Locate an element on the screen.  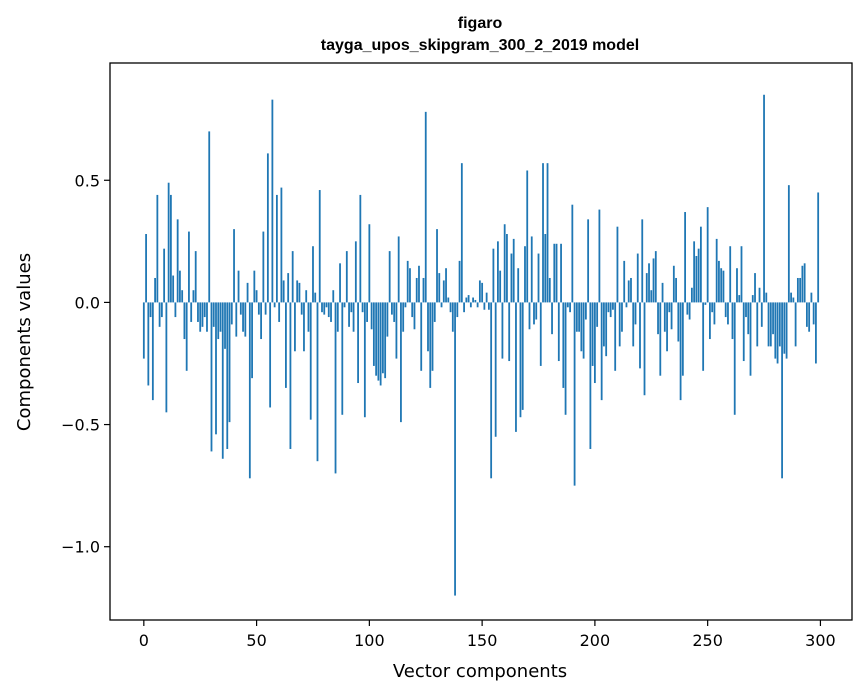
y-tick-label-3: 0.5 is located at coordinates (87, 180).